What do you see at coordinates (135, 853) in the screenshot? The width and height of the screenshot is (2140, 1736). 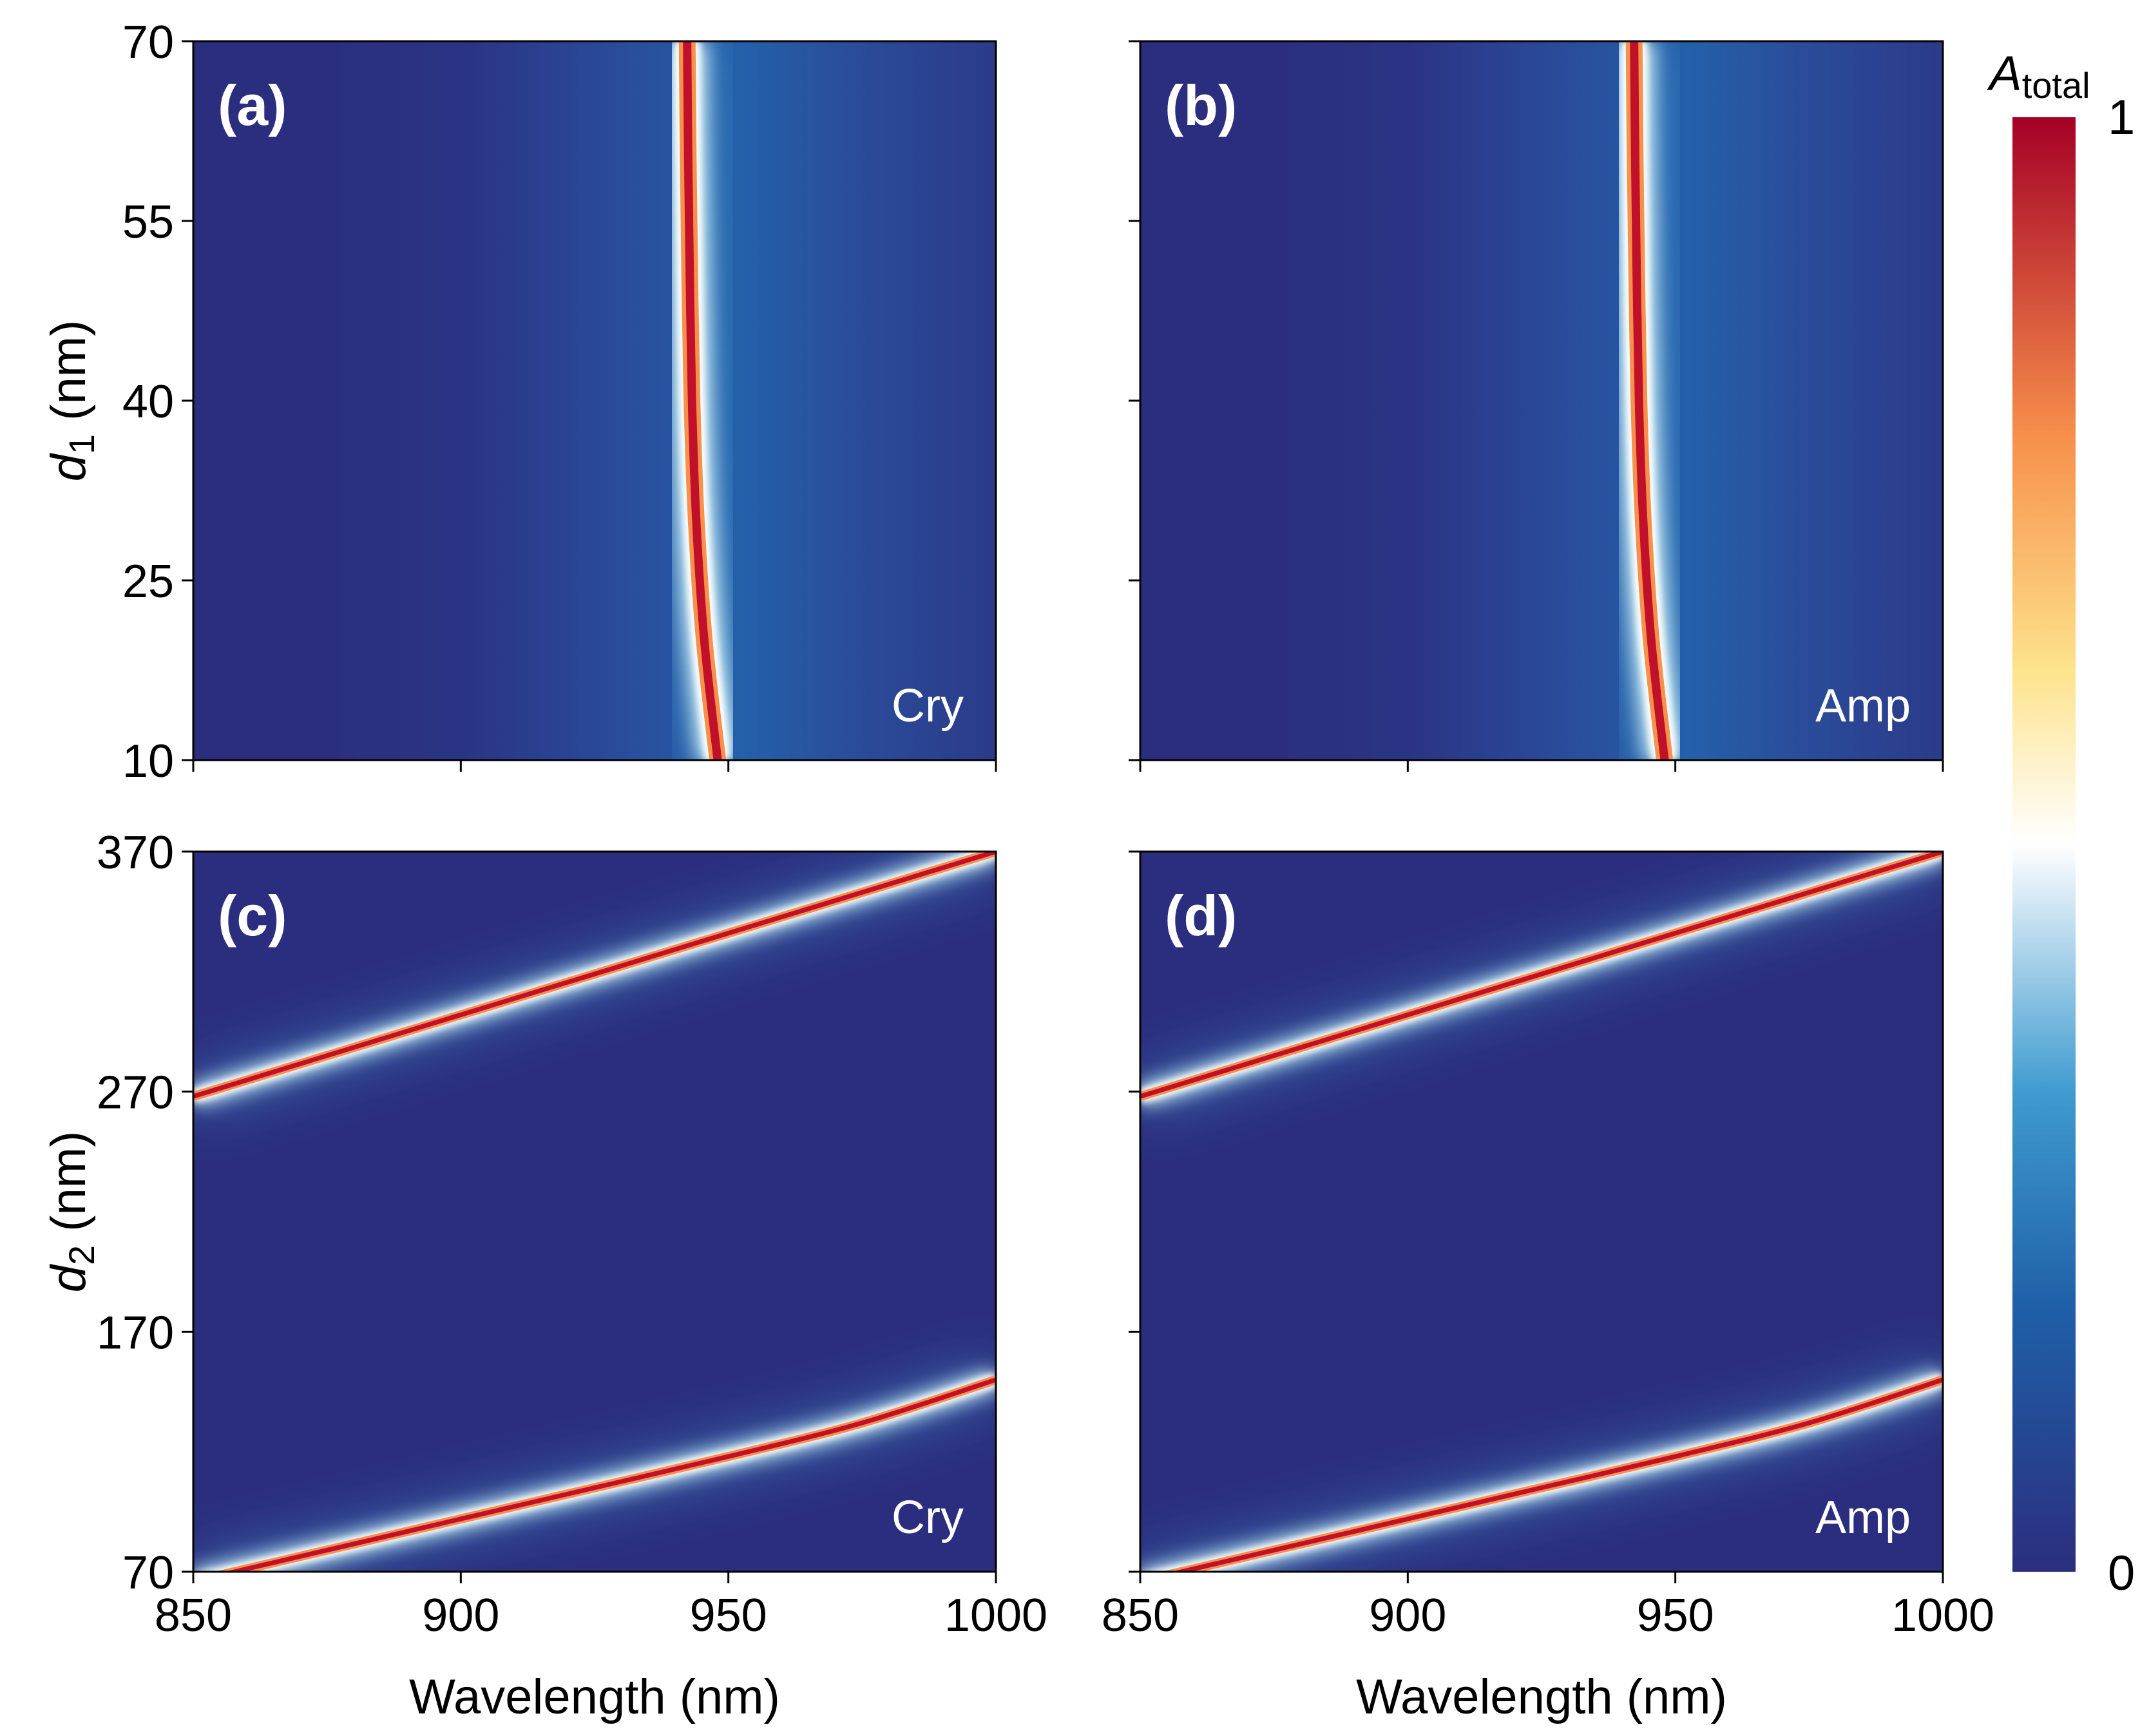 I see `y-tick-label: 370` at bounding box center [135, 853].